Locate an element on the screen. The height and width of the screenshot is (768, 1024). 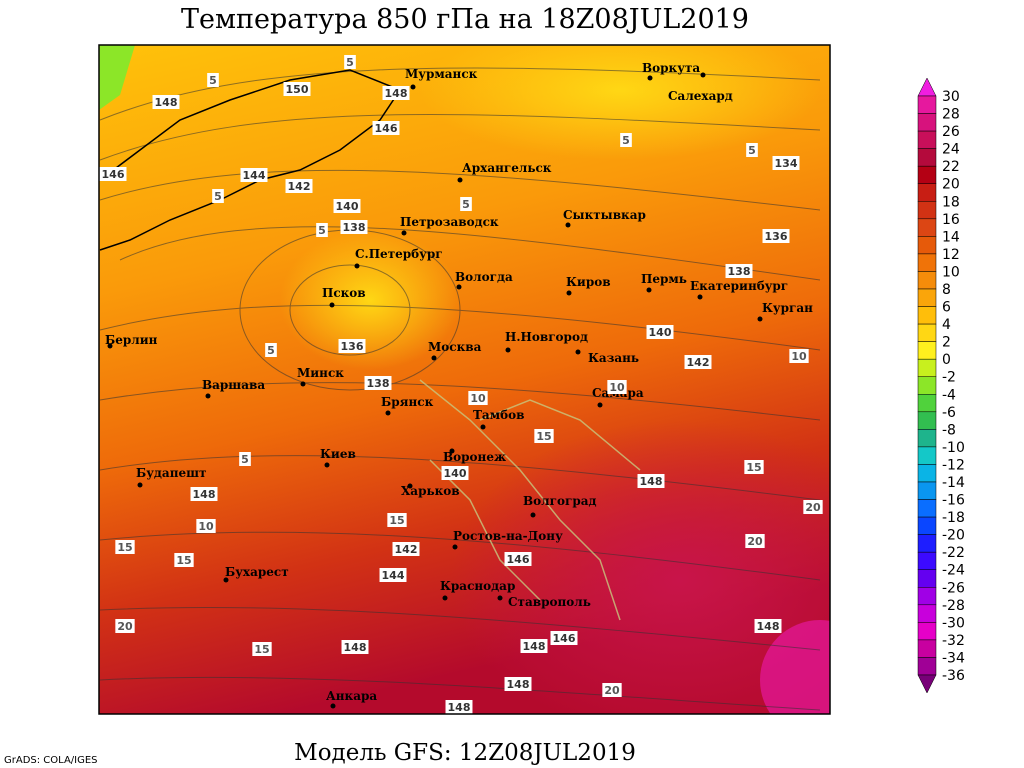
city-label: Тамбов is located at coordinates (498, 415).